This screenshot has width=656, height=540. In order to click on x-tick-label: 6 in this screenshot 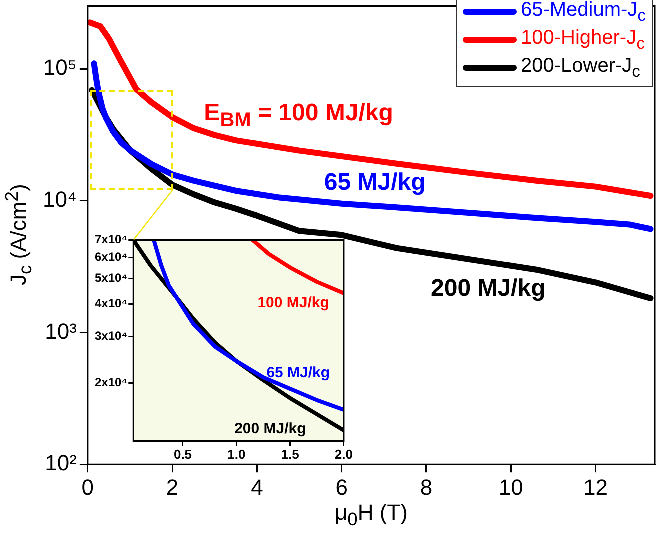, I will do `click(342, 487)`.